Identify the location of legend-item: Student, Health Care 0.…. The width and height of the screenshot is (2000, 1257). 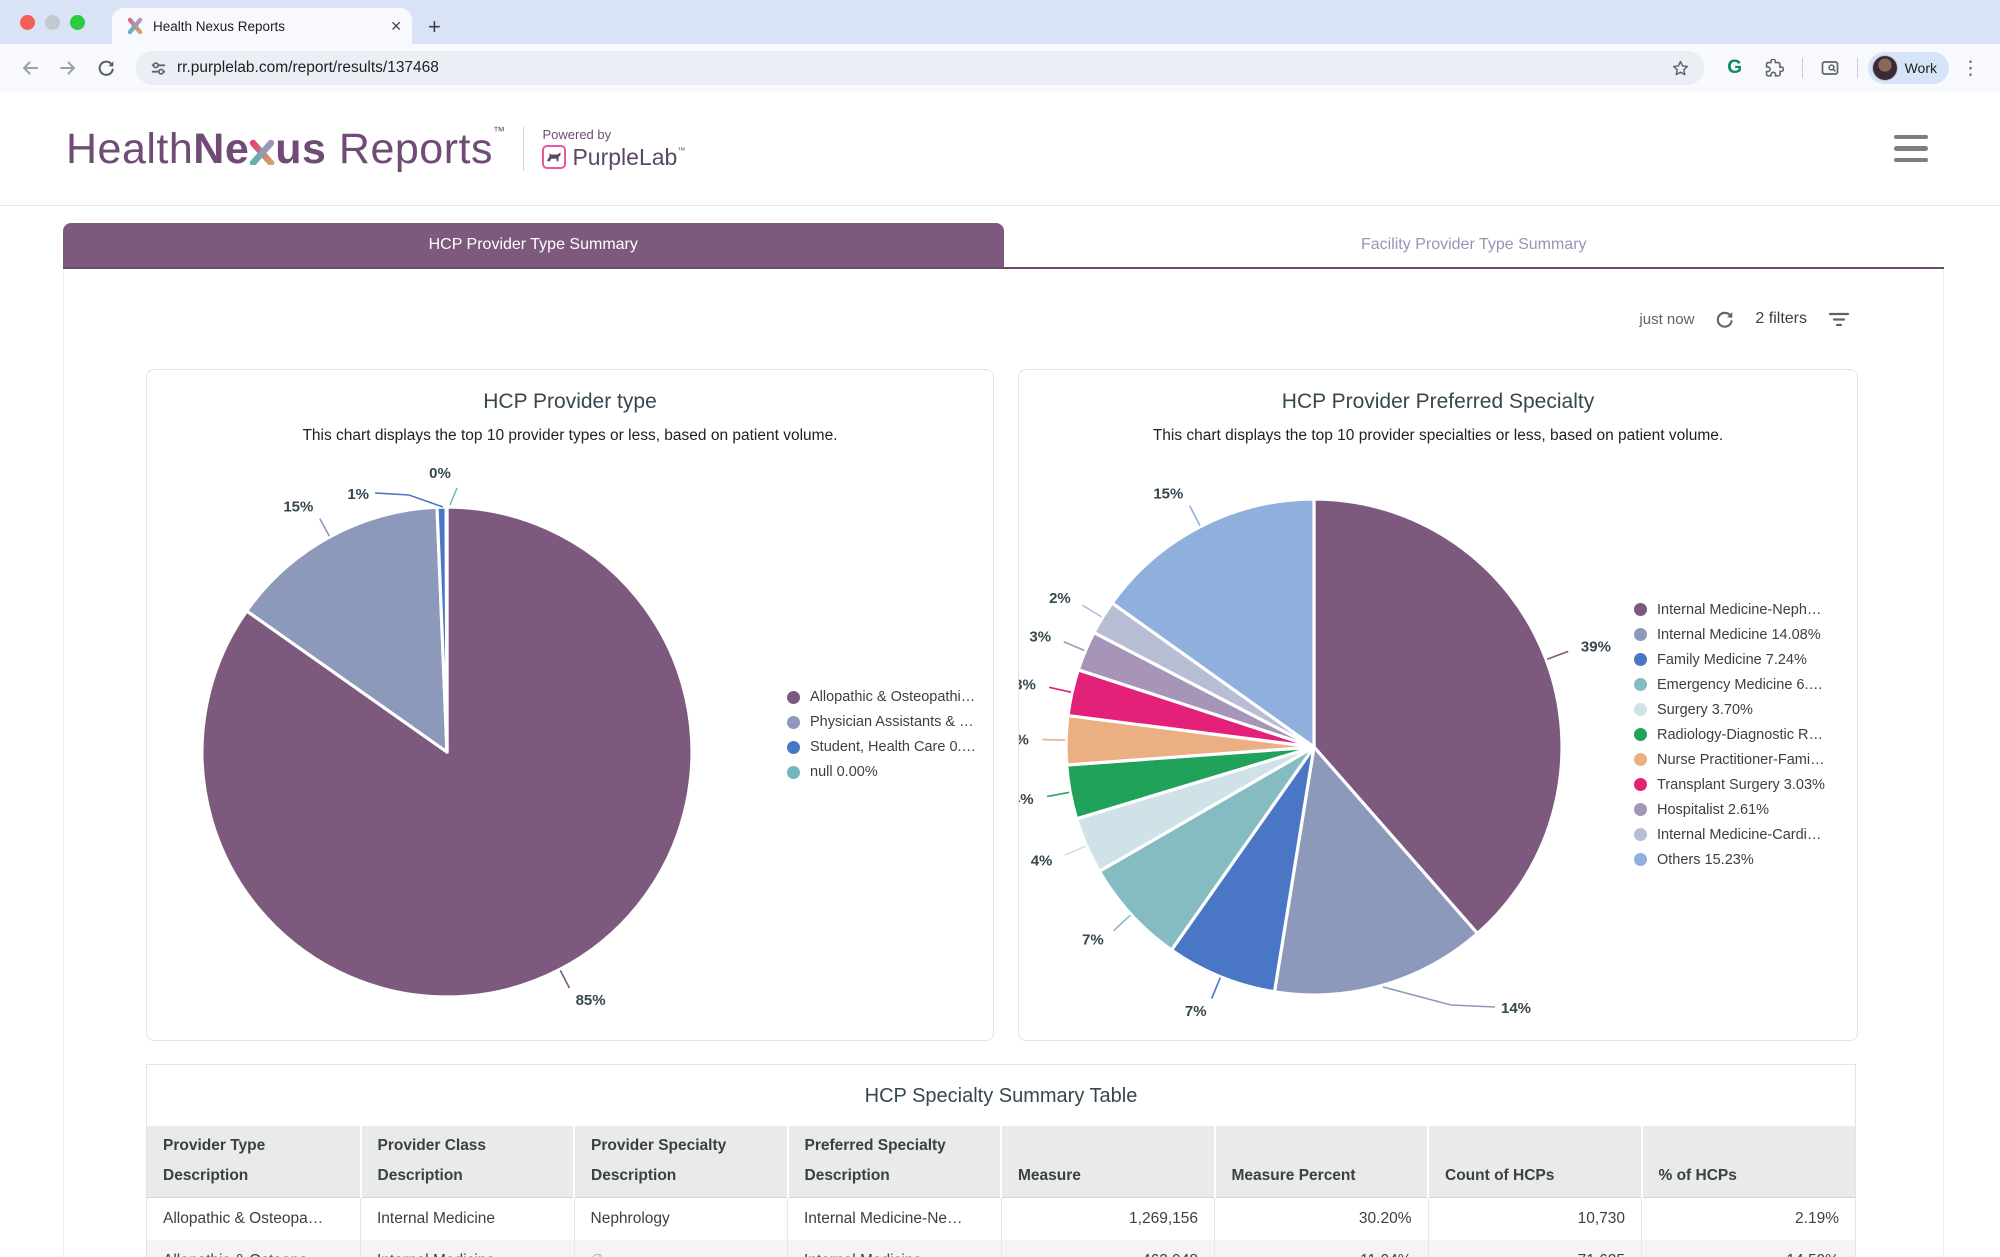
(881, 747).